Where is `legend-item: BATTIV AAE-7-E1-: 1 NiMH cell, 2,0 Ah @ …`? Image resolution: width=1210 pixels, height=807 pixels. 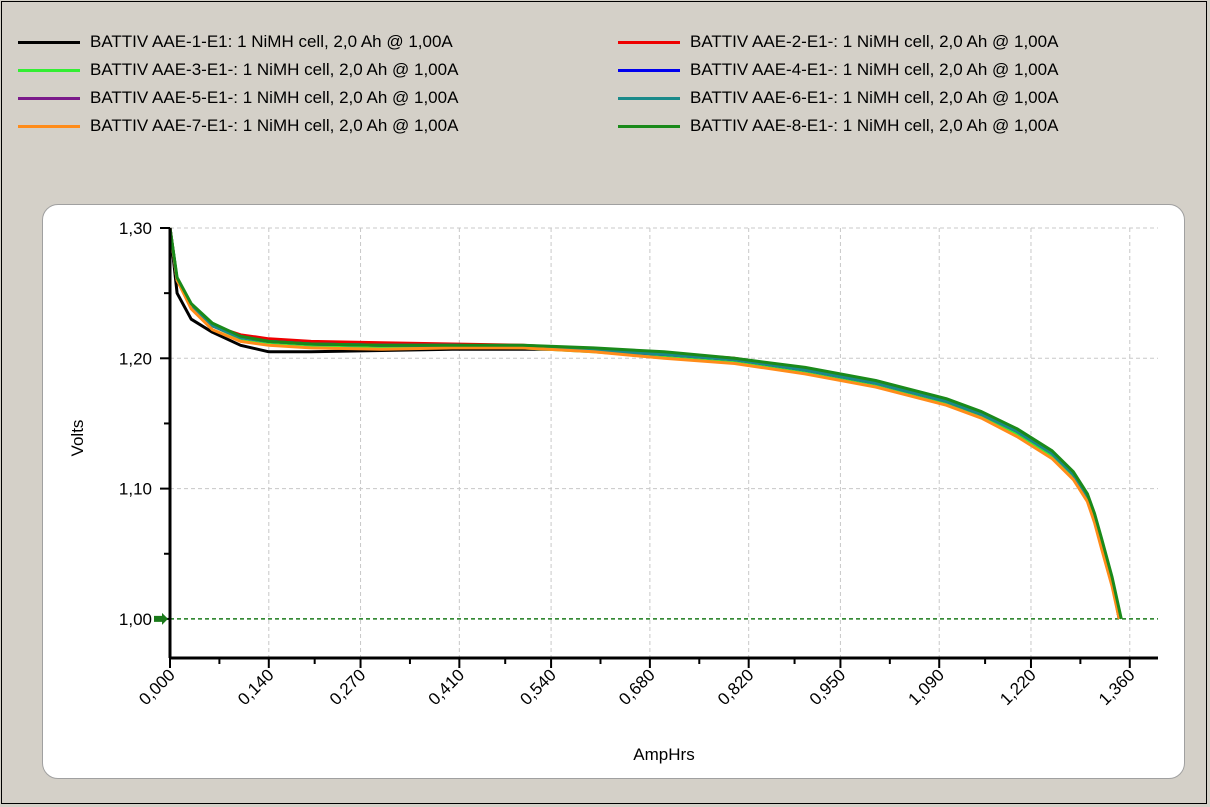
legend-item: BATTIV AAE-7-E1-: 1 NiMH cell, 2,0 Ah @ … is located at coordinates (238, 126).